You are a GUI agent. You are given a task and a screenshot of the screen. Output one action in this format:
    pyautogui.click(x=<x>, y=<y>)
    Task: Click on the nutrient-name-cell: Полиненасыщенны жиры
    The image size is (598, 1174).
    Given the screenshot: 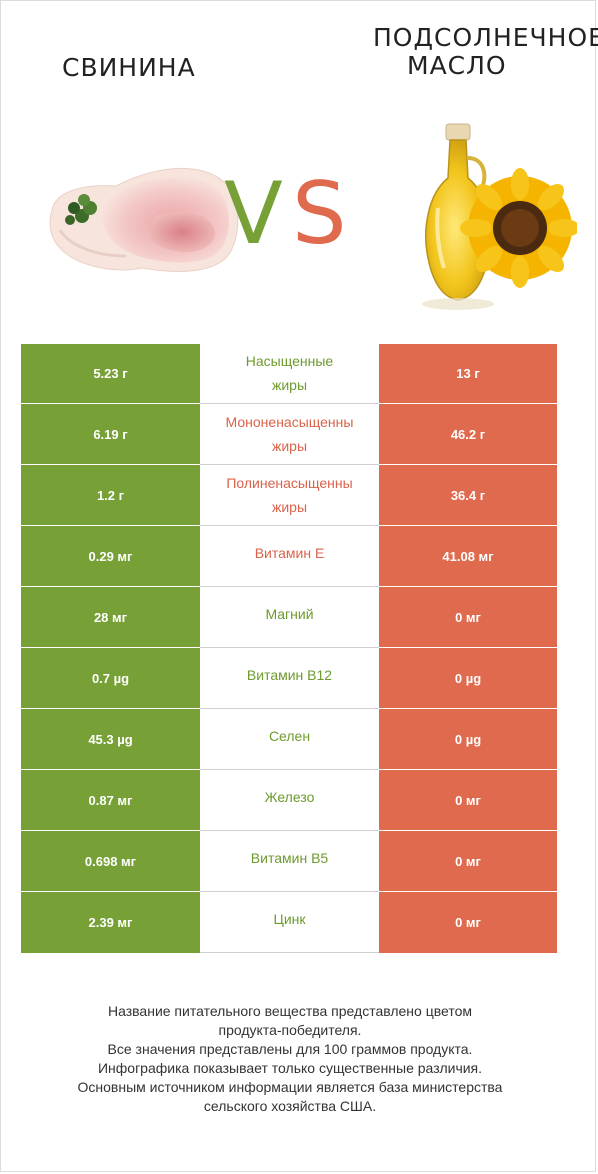 What is the action you would take?
    pyautogui.click(x=289, y=495)
    